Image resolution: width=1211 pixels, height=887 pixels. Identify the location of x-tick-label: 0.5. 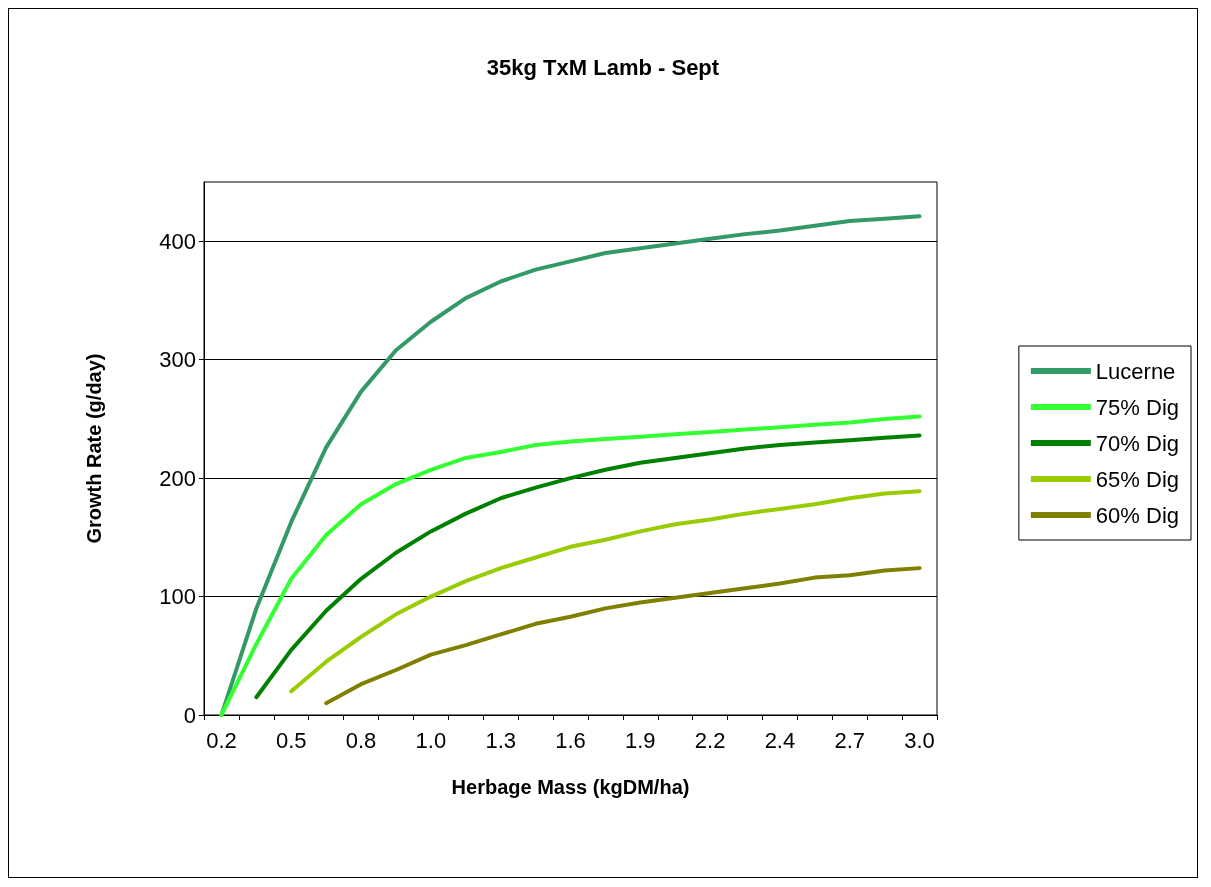
(291, 740).